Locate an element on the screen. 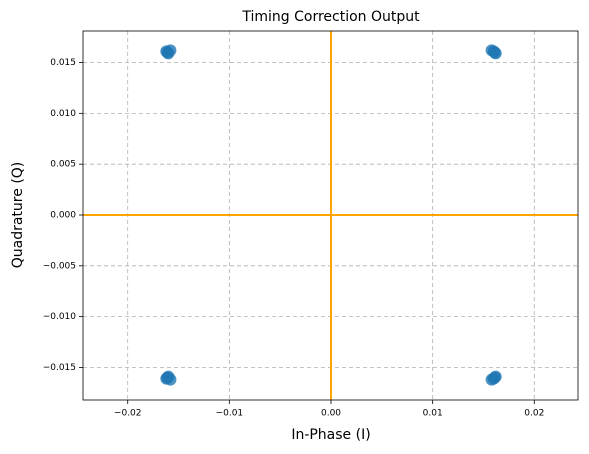 The image size is (589, 454). y-tick-label: 0.010 is located at coordinates (63, 114).